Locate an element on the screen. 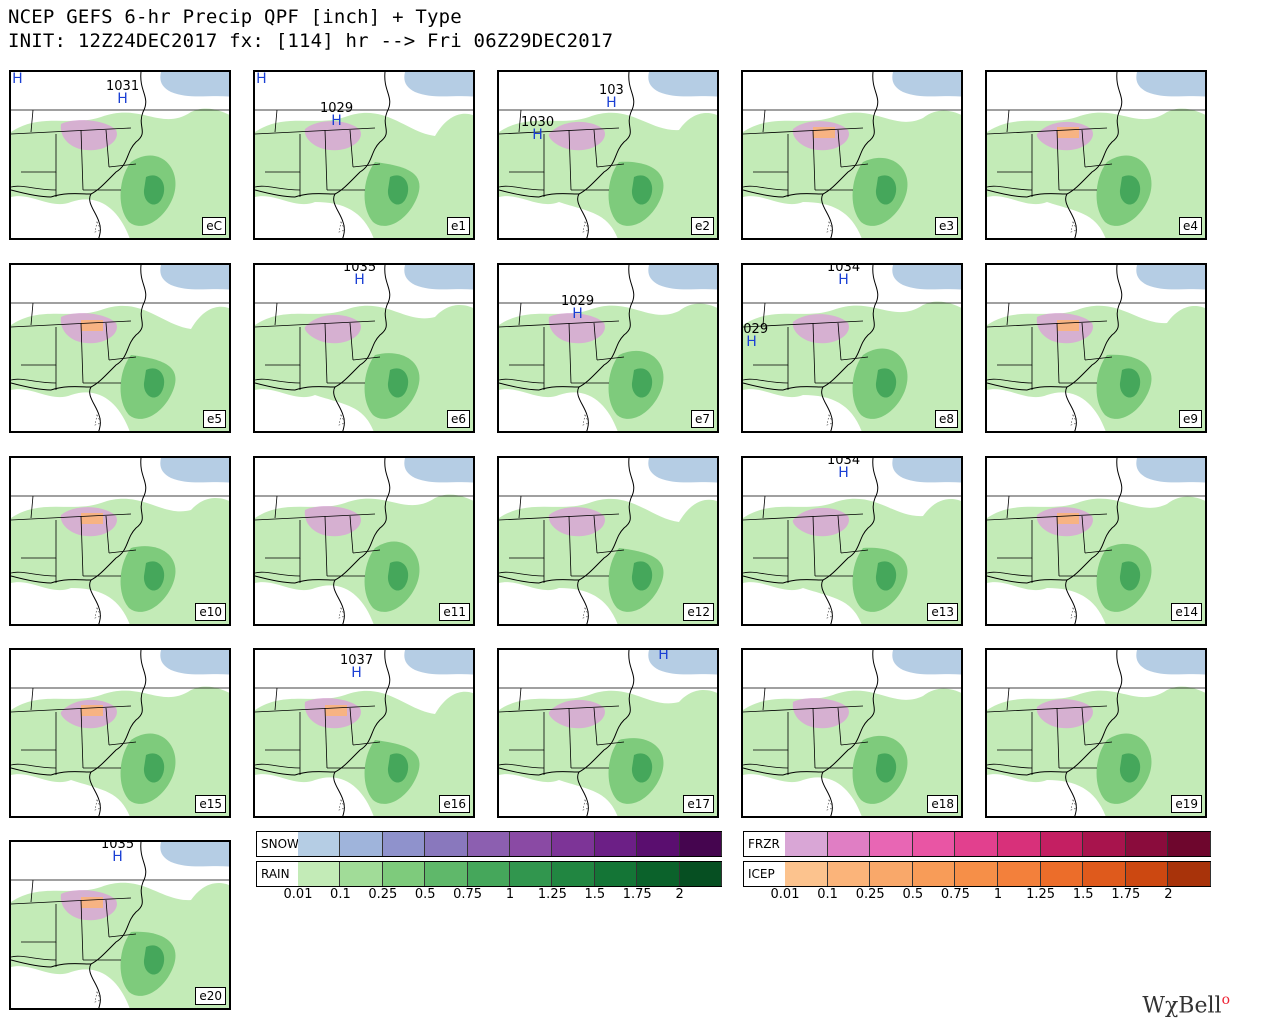 This screenshot has width=1280, height=1024. ensemble-member-panel: e15 is located at coordinates (120, 733).